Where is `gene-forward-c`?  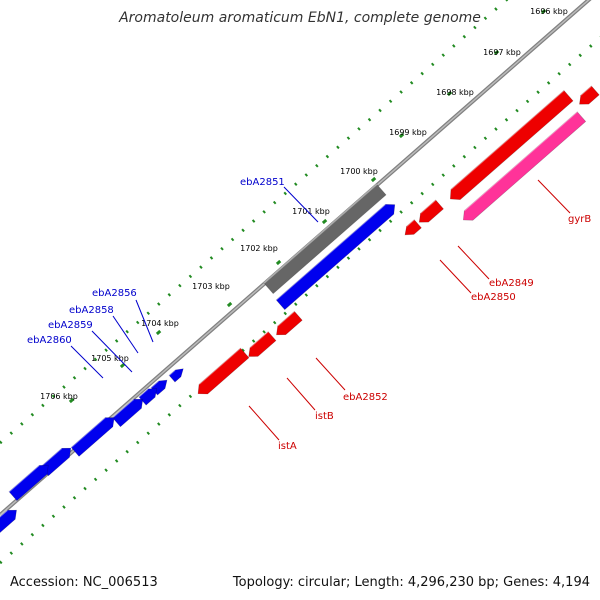
gene-forward-c is located at coordinates (28, 483).